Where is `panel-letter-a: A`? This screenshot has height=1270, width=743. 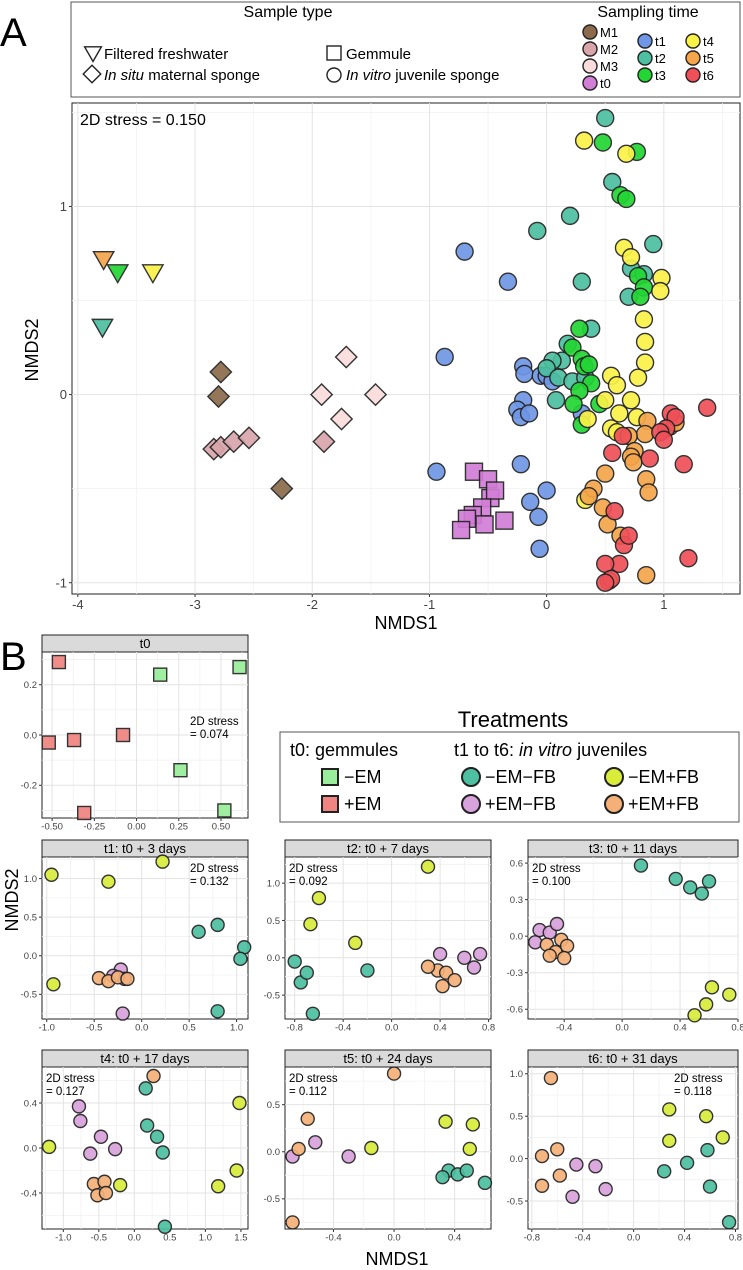 panel-letter-a: A is located at coordinates (13, 33).